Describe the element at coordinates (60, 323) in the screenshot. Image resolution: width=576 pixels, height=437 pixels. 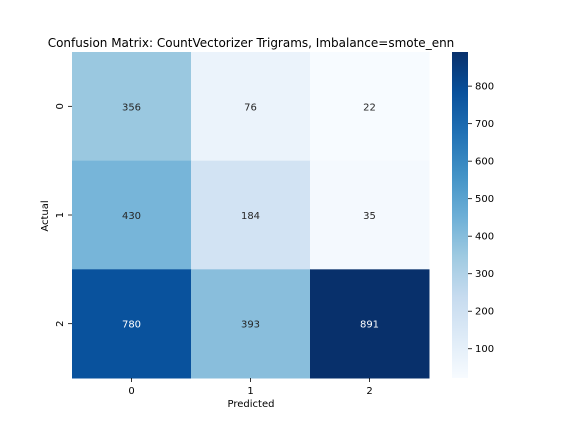
I see `y-tick-label: 2` at that location.